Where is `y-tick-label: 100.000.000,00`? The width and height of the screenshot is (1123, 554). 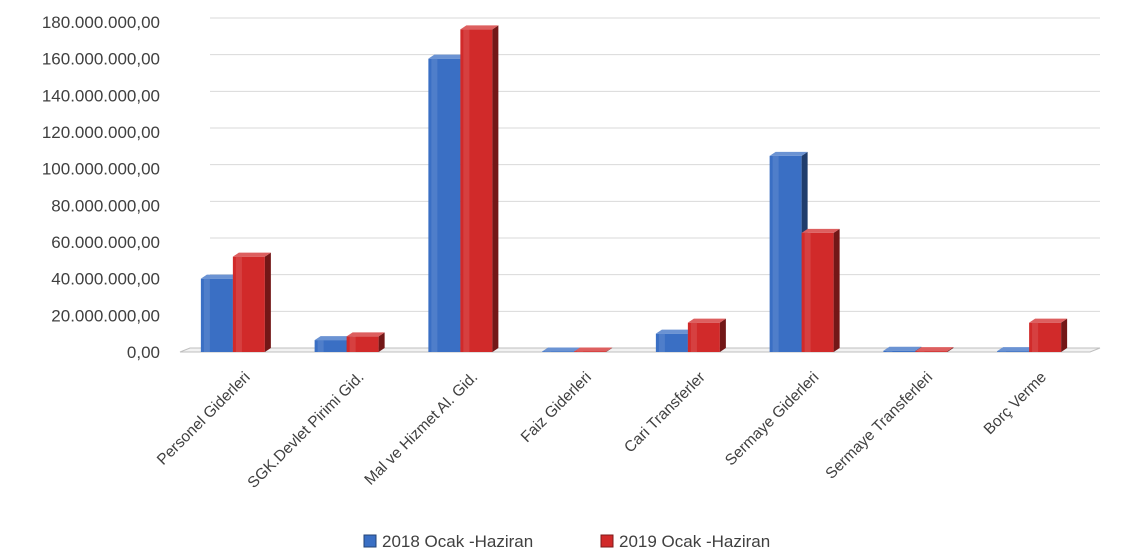
y-tick-label: 100.000.000,00 is located at coordinates (101, 169).